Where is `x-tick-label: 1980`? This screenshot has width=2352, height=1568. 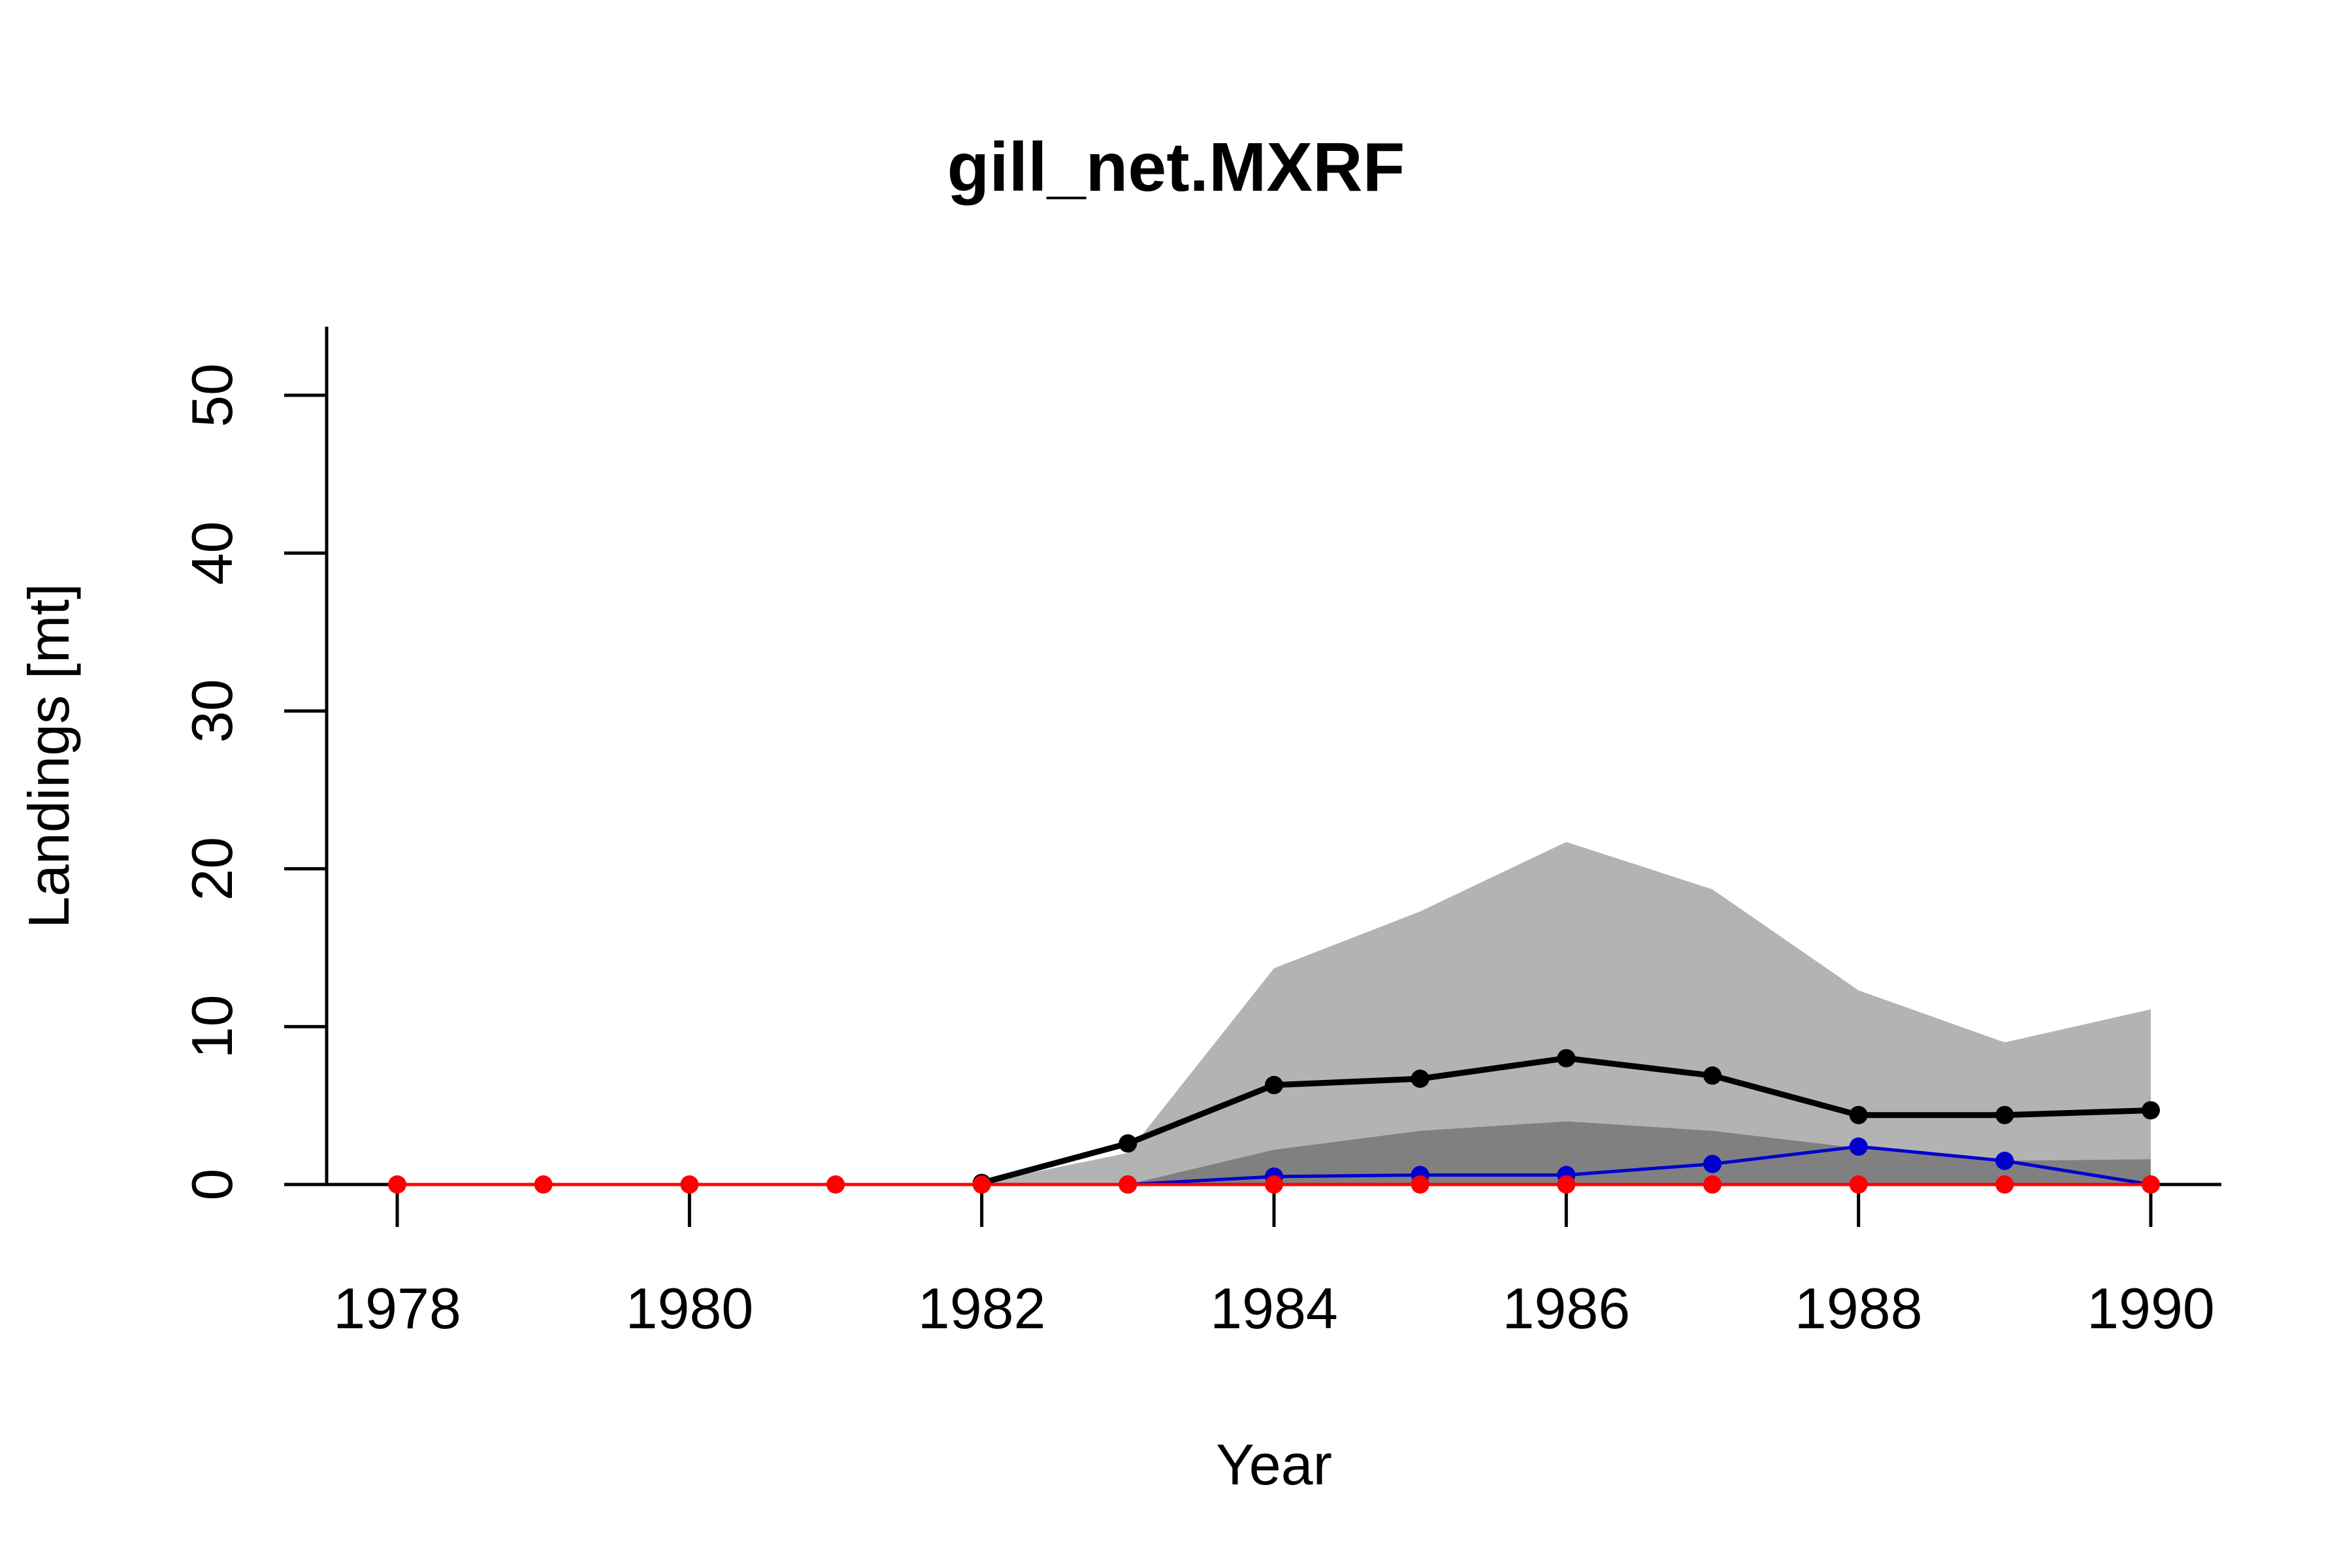
x-tick-label: 1980 is located at coordinates (689, 1308).